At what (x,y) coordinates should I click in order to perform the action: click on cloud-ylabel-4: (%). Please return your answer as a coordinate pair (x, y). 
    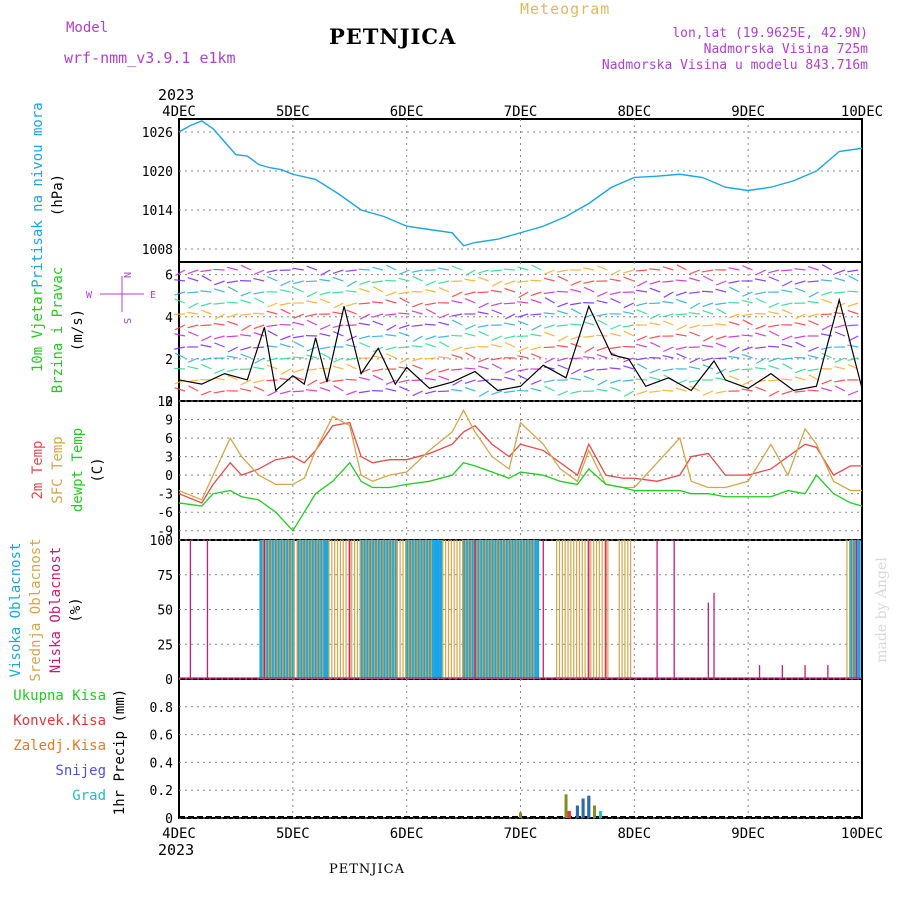
    Looking at the image, I should click on (76, 609).